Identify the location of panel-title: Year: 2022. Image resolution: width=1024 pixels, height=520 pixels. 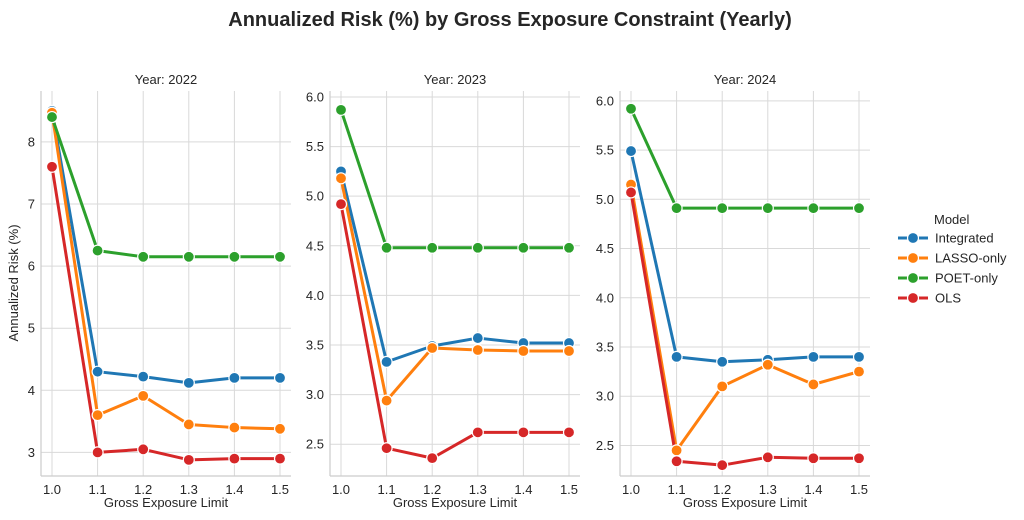
(166, 79).